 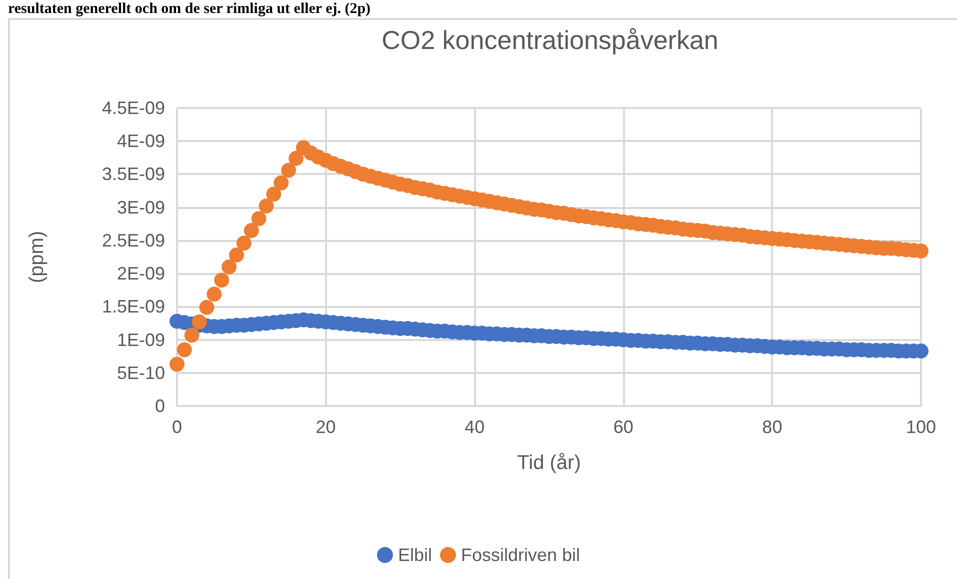 I want to click on x-tick-label: 60, so click(x=623, y=427).